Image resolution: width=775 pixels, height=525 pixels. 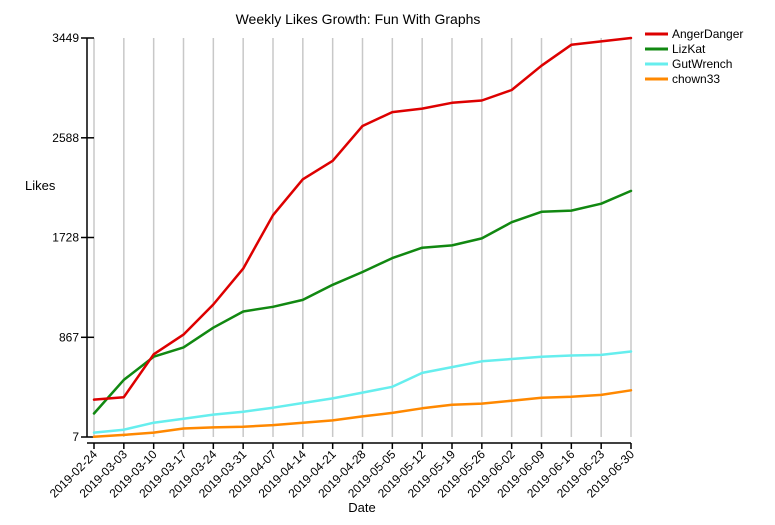 What do you see at coordinates (702, 64) in the screenshot?
I see `legend-label: GutWrench` at bounding box center [702, 64].